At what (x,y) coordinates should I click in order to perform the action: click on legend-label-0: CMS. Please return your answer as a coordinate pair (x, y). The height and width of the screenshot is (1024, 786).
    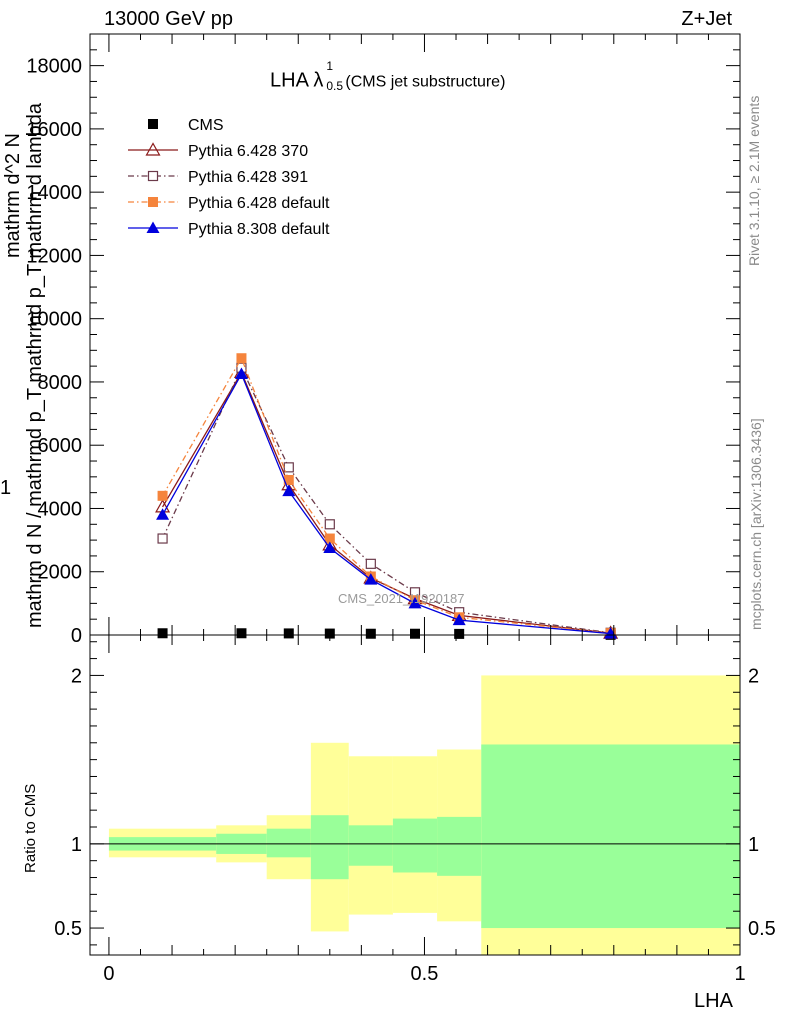
    Looking at the image, I should click on (206, 125).